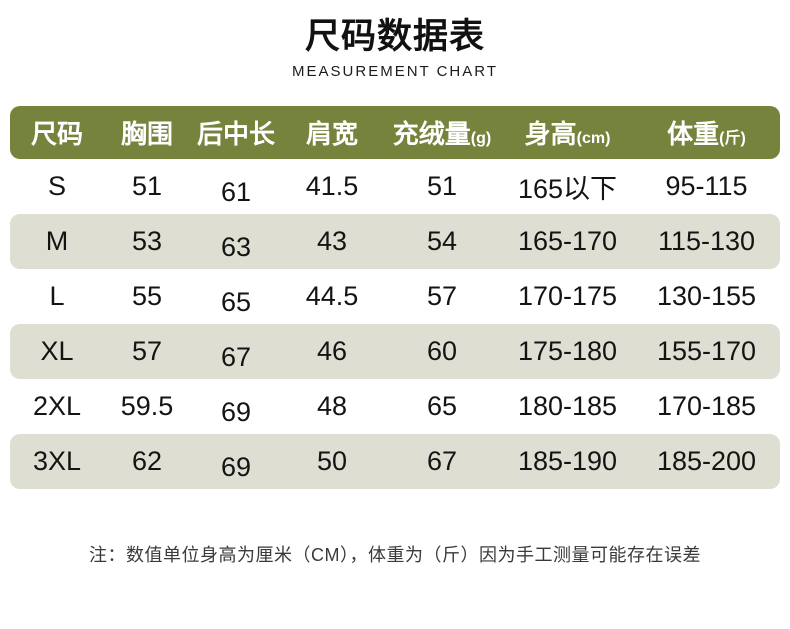 This screenshot has width=790, height=629. I want to click on table-cell: 61, so click(236, 192).